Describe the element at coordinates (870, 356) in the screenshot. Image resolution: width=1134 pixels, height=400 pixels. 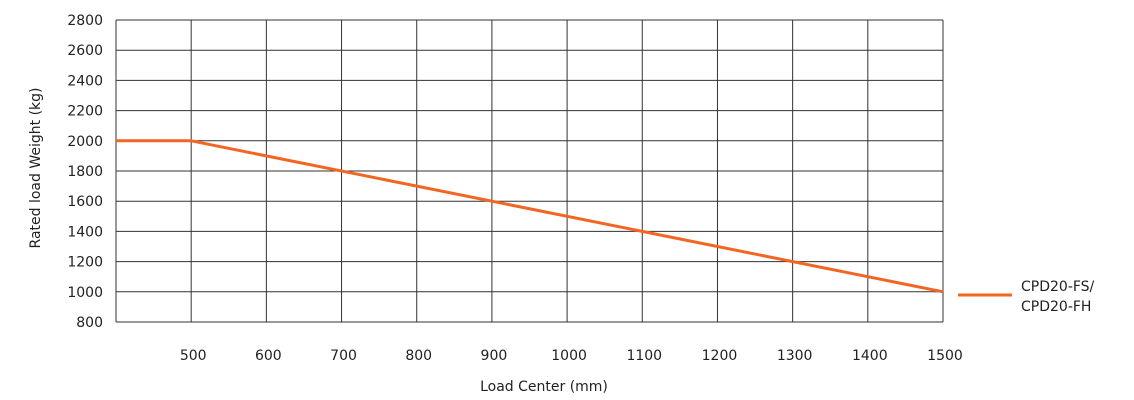
I see `x-tick-label: 1400` at that location.